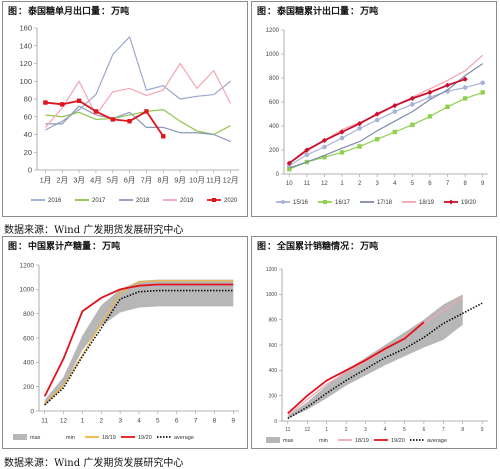 Image resolution: width=500 pixels, height=469 pixels. I want to click on legend-label: 15/16, so click(301, 203).